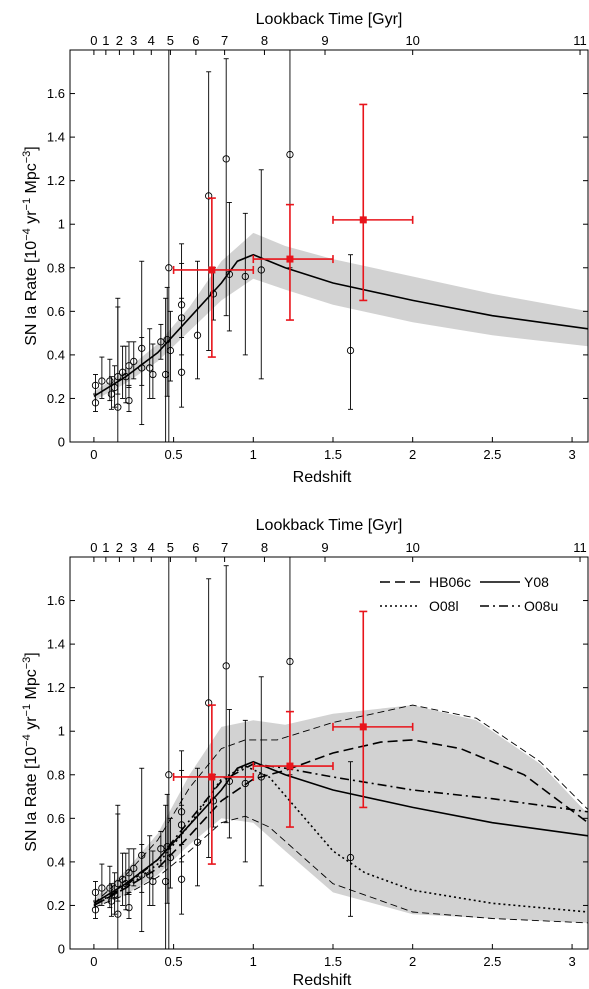  Describe the element at coordinates (450, 582) in the screenshot. I see `legend-label: HB06c` at that location.